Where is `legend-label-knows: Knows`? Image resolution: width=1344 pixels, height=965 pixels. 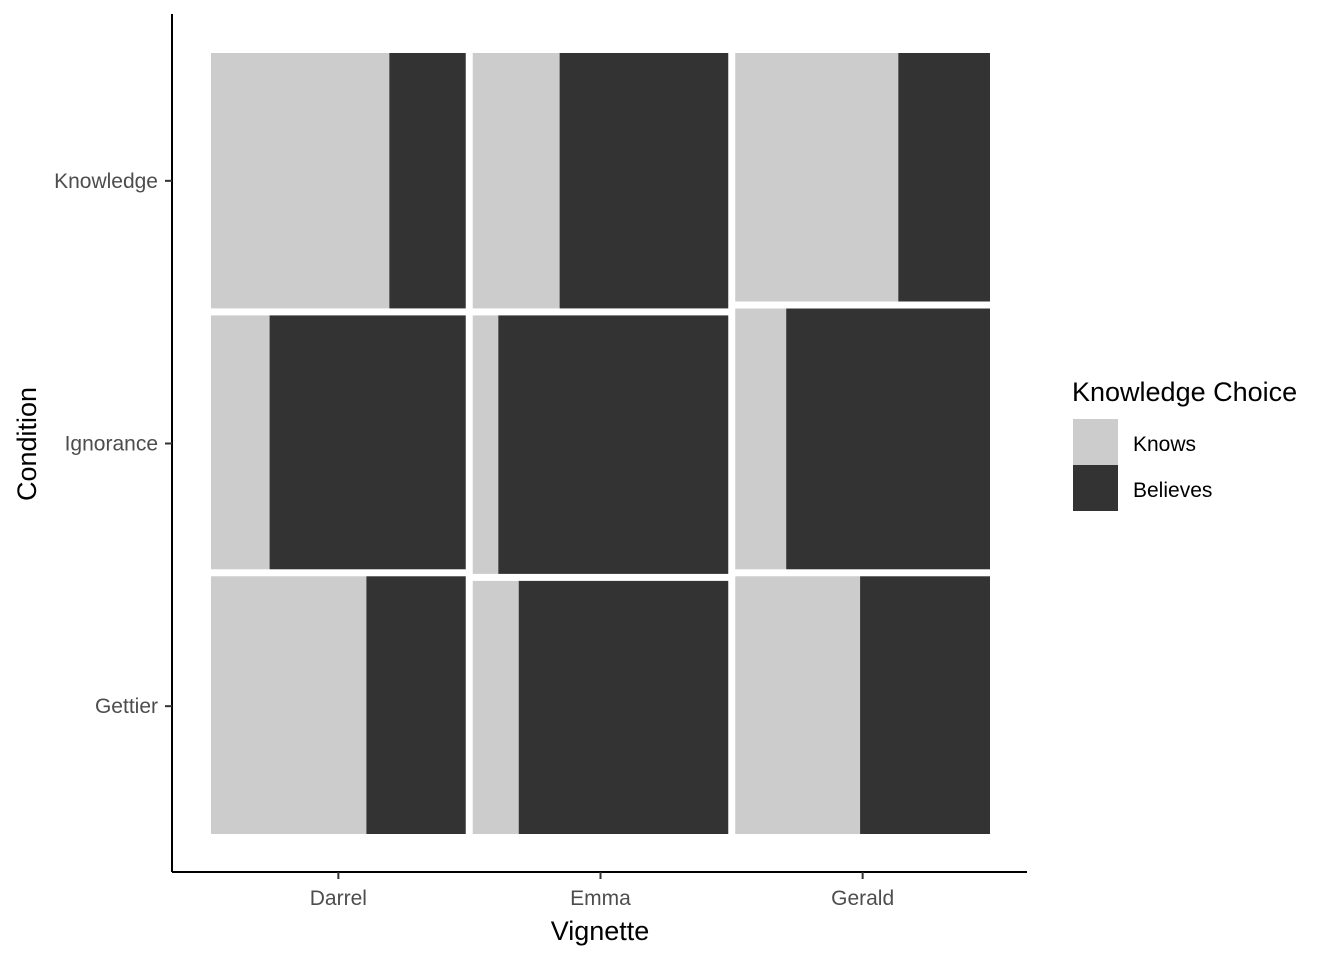 legend-label-knows: Knows is located at coordinates (1164, 444).